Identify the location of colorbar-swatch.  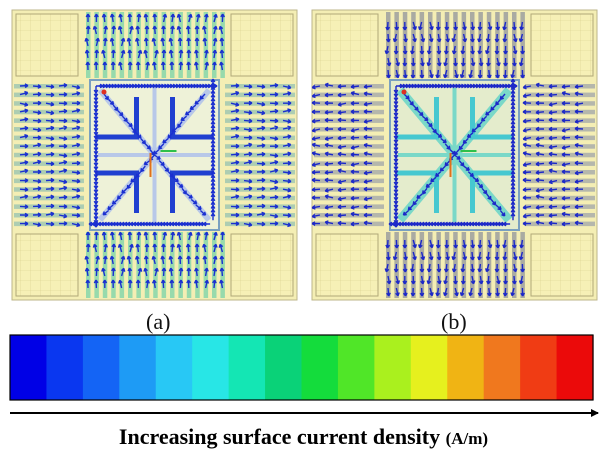
(101, 367).